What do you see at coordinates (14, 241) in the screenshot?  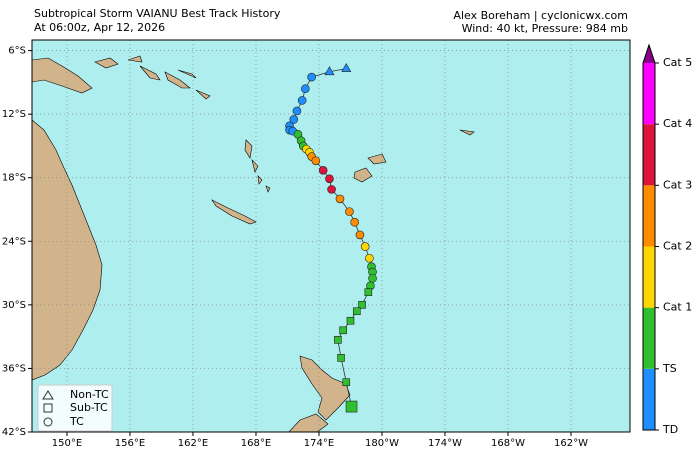 I see `y-tick-label: 24°S` at bounding box center [14, 241].